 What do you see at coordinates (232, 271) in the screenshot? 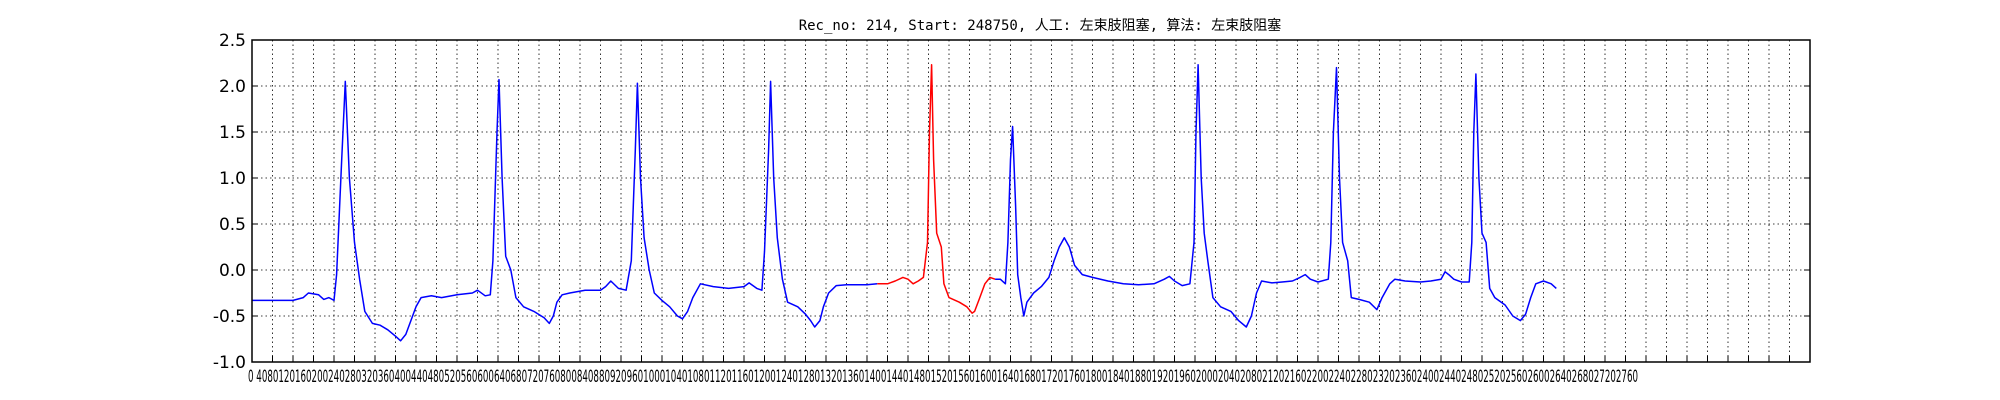
I see `y-tick-label: 0.0` at bounding box center [232, 271].